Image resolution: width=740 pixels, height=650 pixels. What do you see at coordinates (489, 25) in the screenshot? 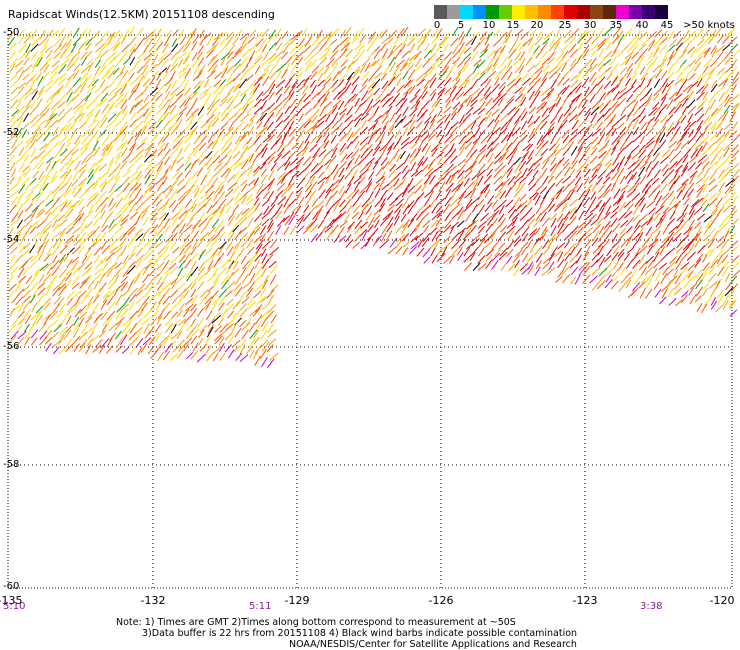
I see `colorbar-label: 10` at bounding box center [489, 25].